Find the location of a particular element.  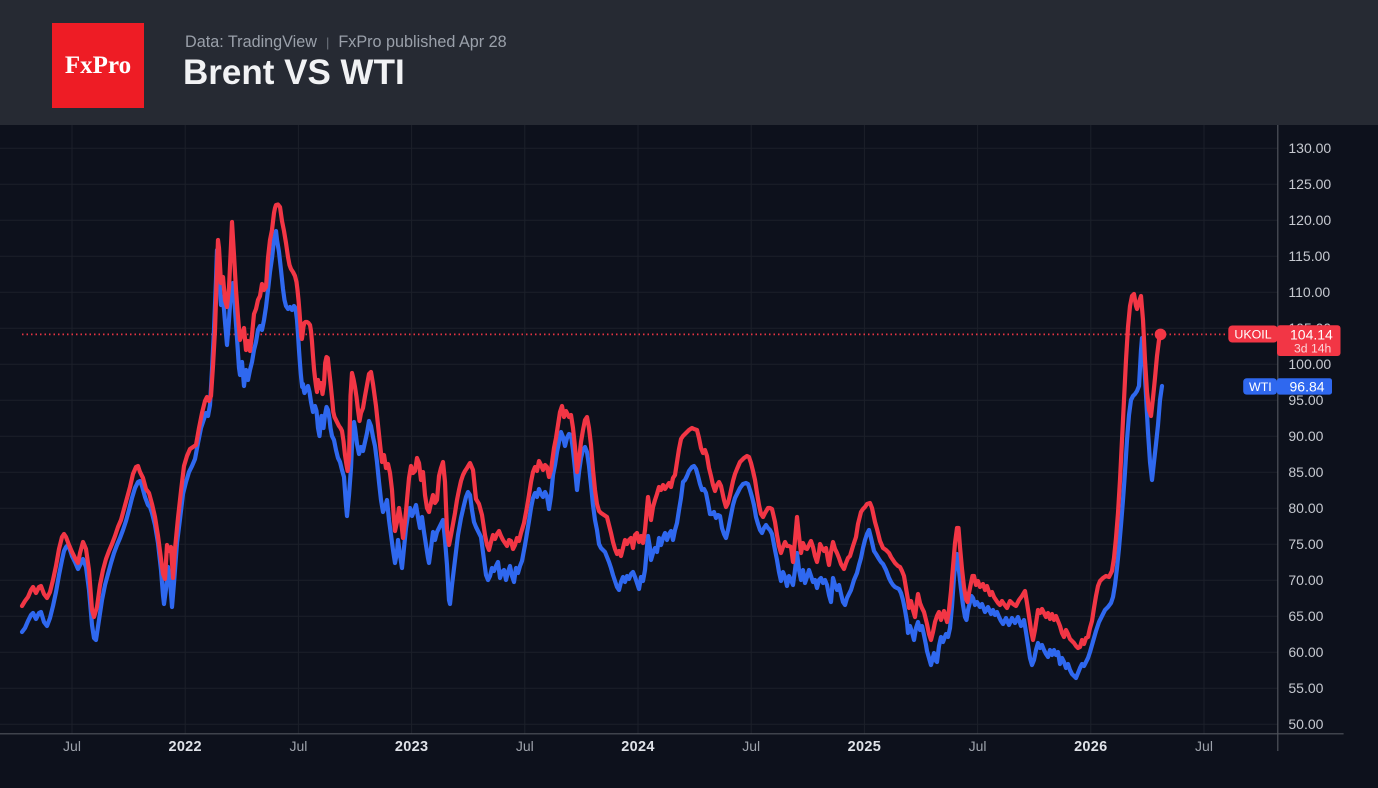

svg-text: 2023 is located at coordinates (411, 747).